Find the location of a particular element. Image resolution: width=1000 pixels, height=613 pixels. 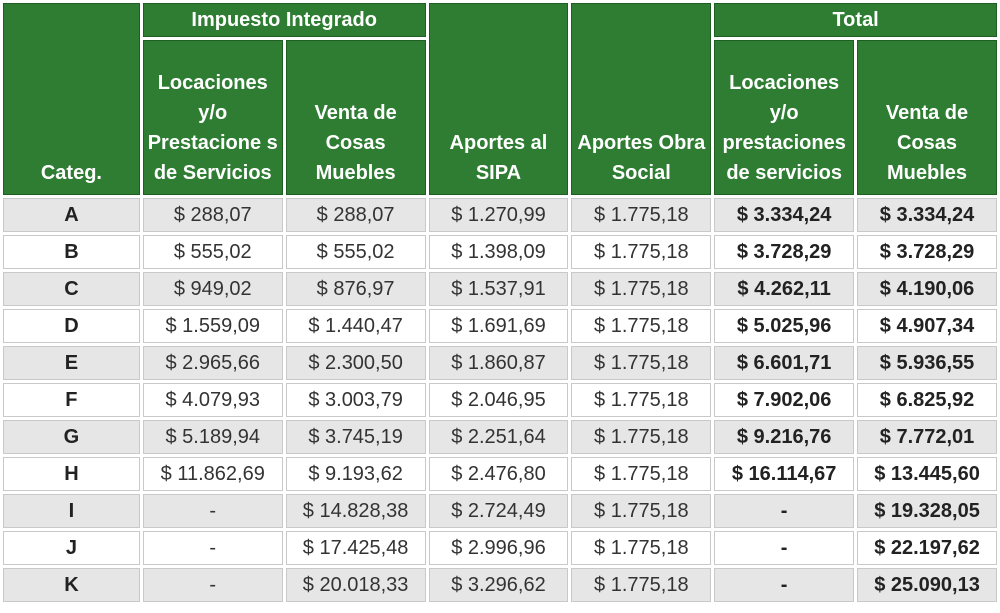

cell-categ: C is located at coordinates (71, 289).